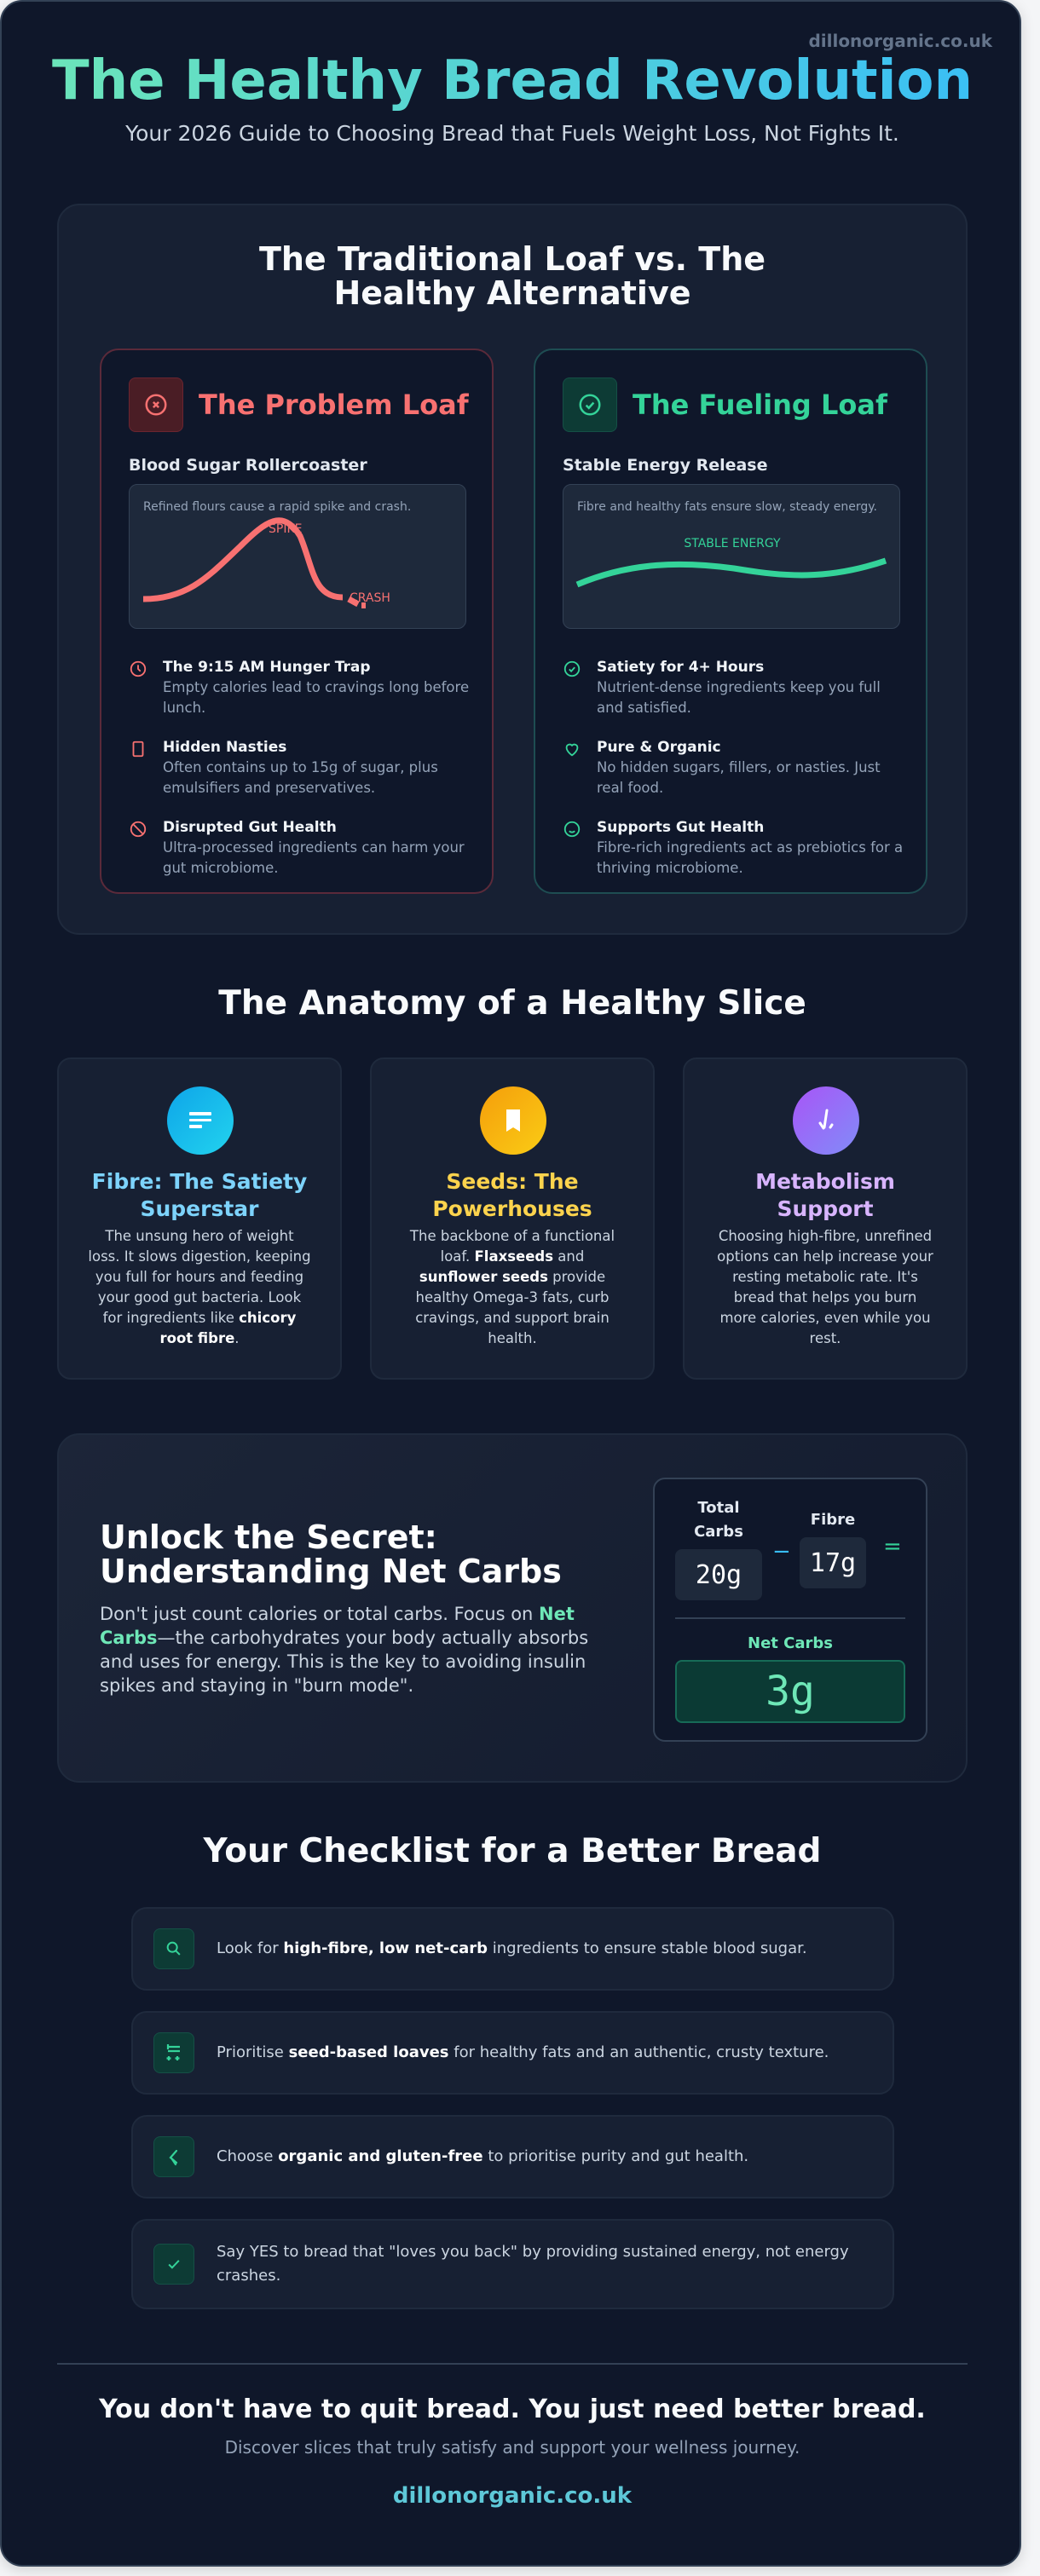  Describe the element at coordinates (138, 829) in the screenshot. I see `ban-icon` at that location.